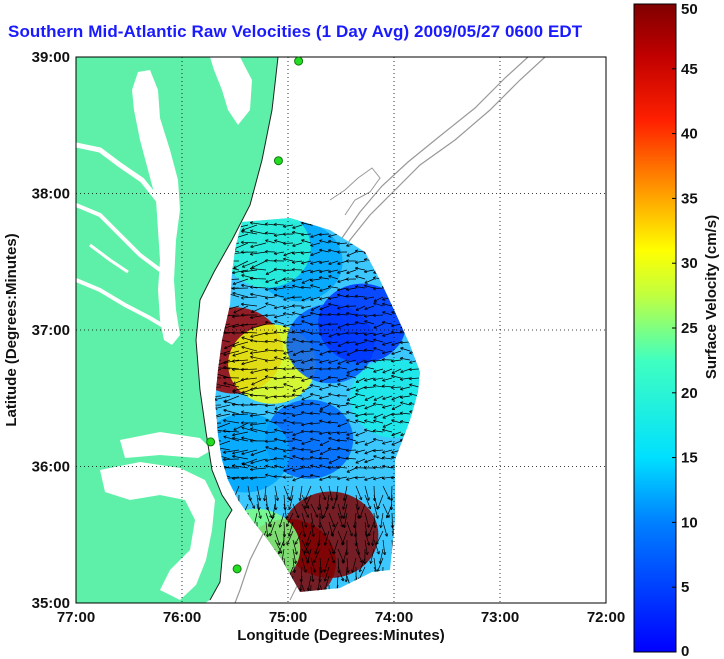  I want to click on latitude-ticks: 39:00 38:00 37:00 36:00 35:00, so click(51, 330).